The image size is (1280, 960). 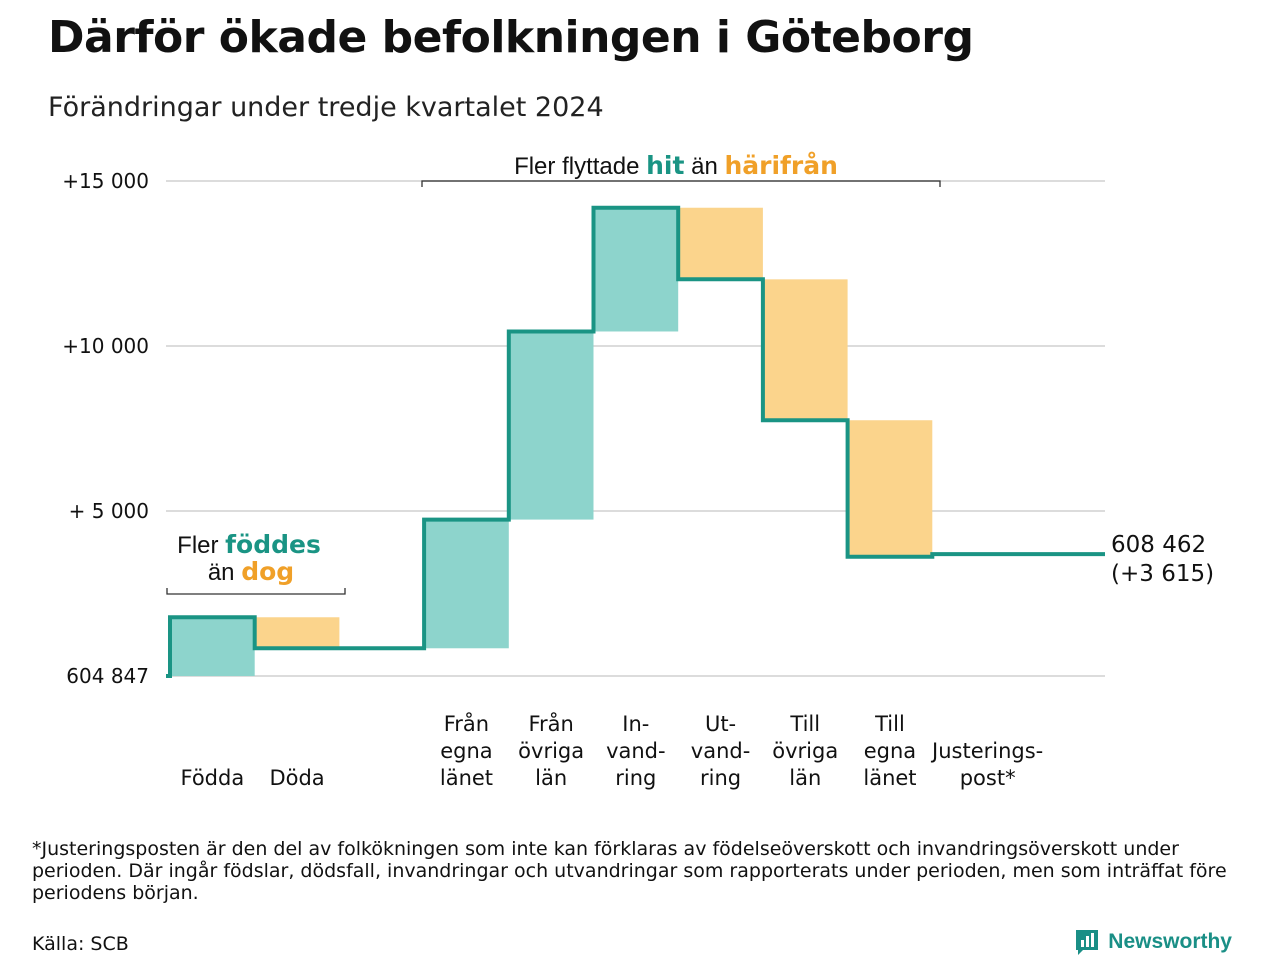 I want to click on brand: Newsworthy, so click(x=1153, y=942).